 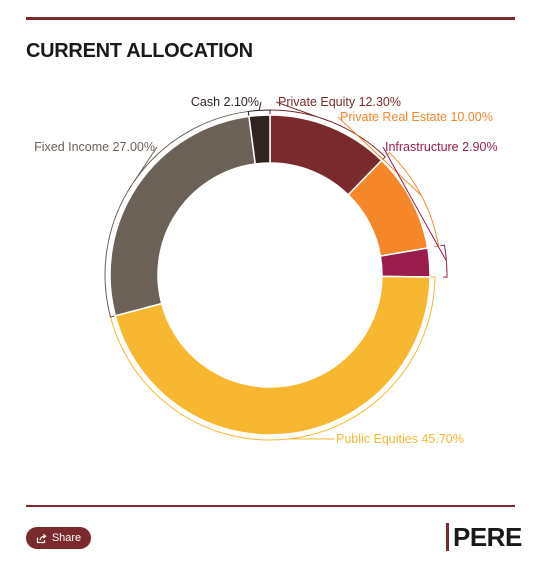 I want to click on share-icon, so click(x=41, y=538).